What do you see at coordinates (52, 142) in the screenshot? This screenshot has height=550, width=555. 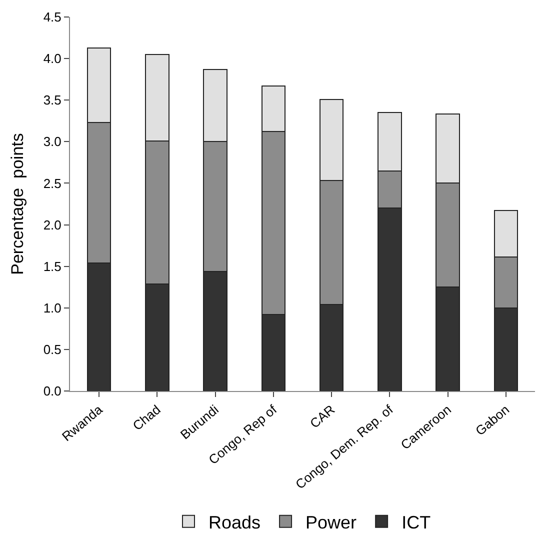 I see `y-tick-label: 3.0` at bounding box center [52, 142].